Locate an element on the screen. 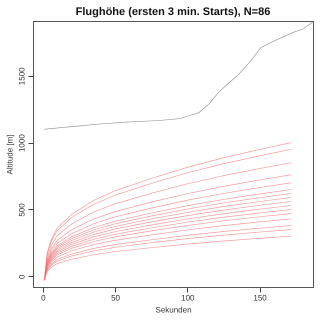 The width and height of the screenshot is (320, 320). x-tick-label: 150 is located at coordinates (260, 298).